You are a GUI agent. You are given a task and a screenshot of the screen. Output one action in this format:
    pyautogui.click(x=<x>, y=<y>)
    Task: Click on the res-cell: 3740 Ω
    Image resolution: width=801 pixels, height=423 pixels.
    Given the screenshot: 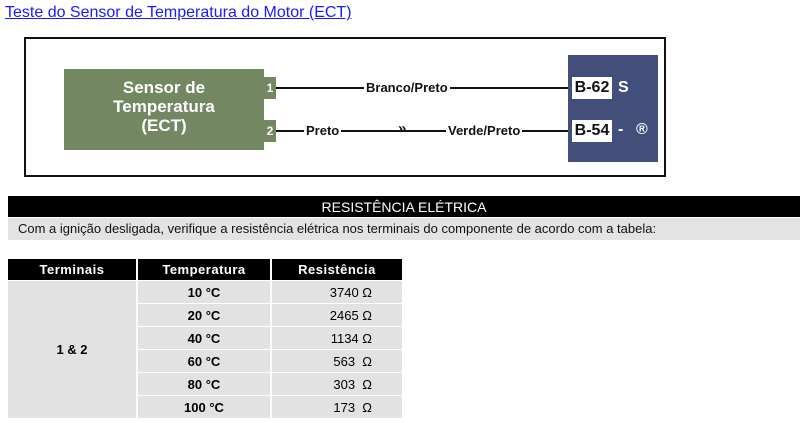 What is the action you would take?
    pyautogui.click(x=336, y=292)
    